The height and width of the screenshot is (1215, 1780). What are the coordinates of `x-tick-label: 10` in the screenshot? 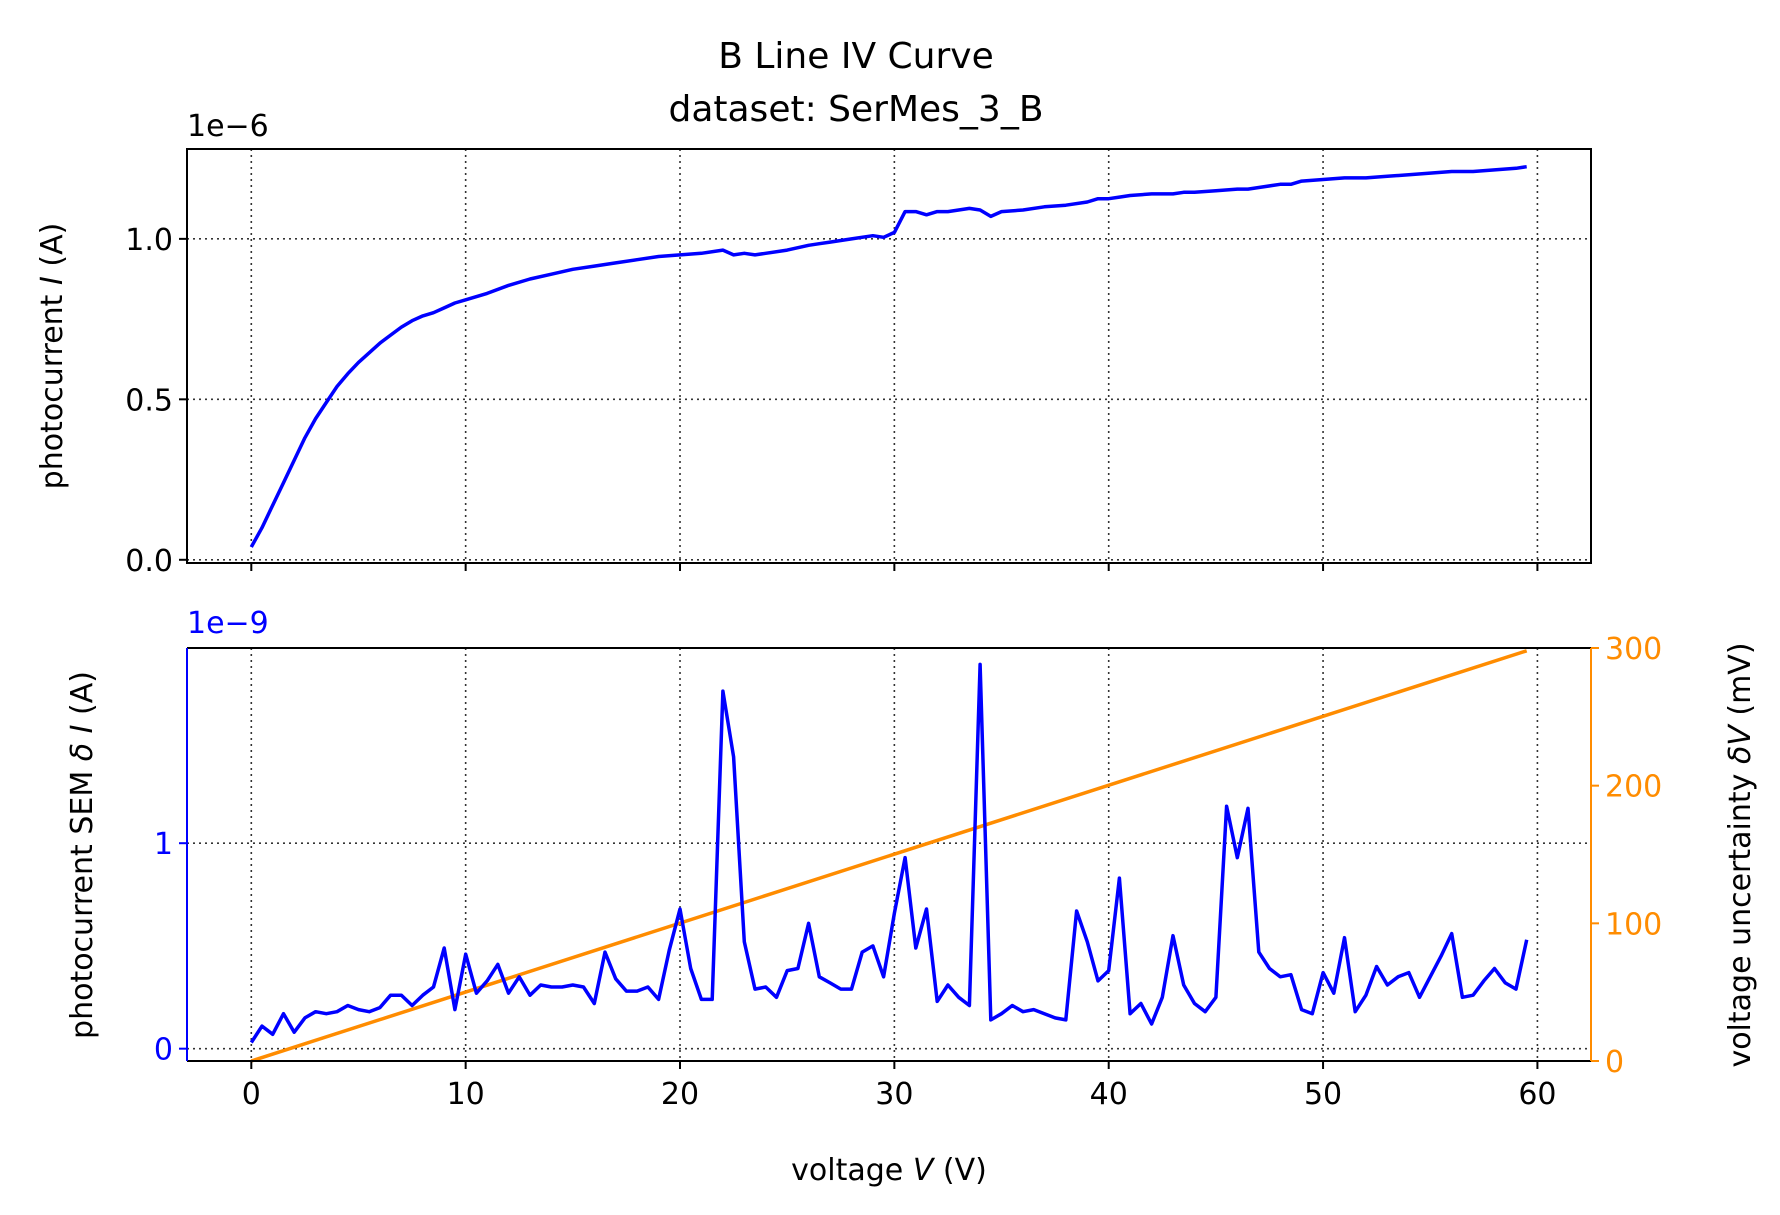 It's located at (466, 1094).